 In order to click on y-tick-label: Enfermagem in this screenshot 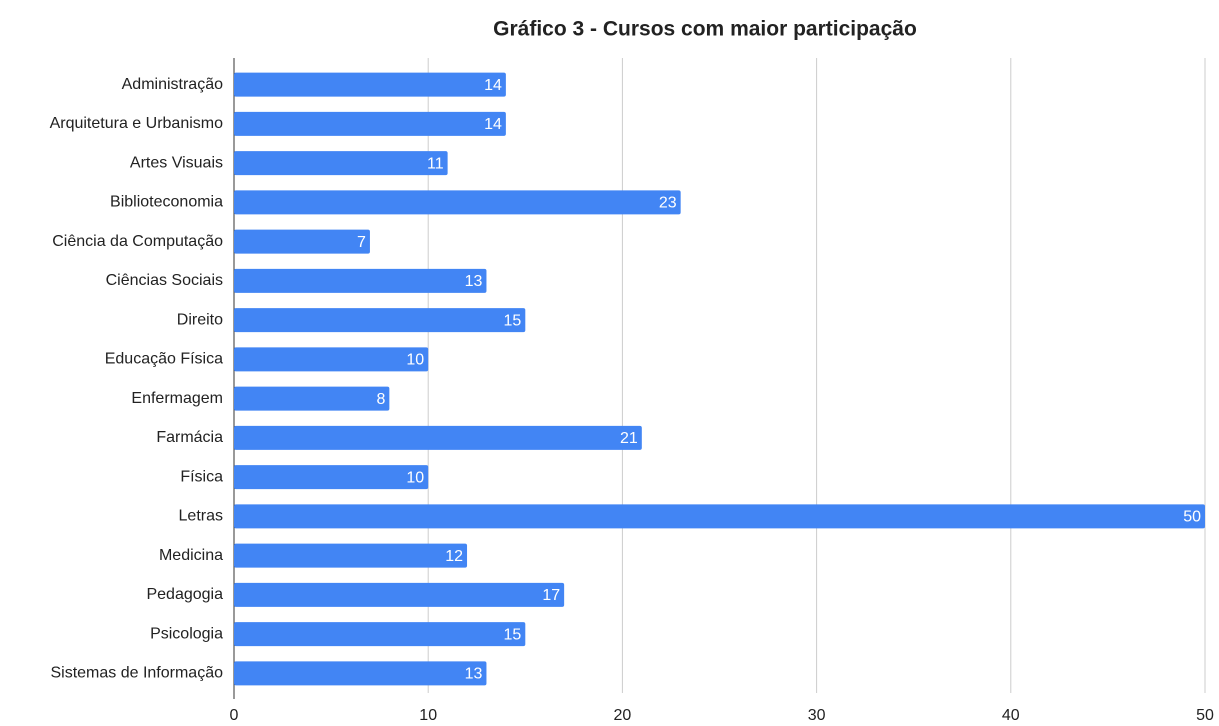, I will do `click(177, 398)`.